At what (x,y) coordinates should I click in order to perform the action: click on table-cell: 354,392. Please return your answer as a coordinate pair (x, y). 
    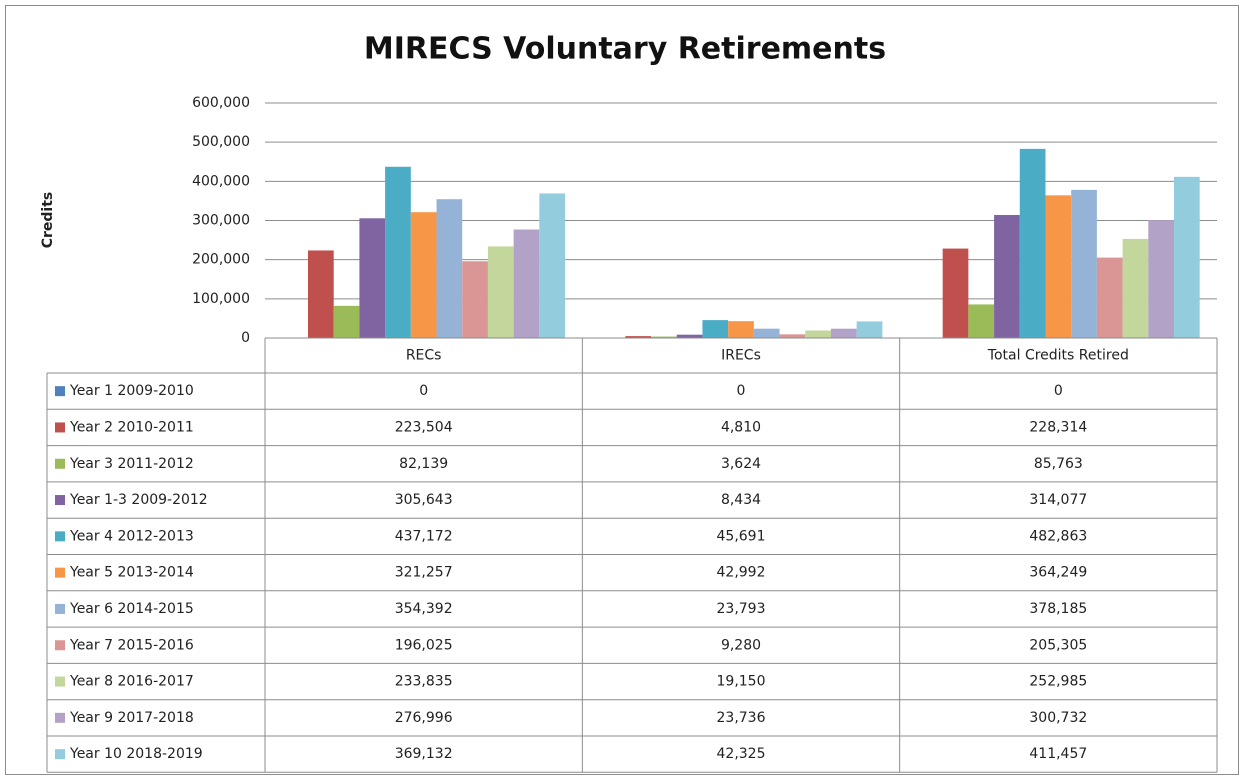
    Looking at the image, I should click on (424, 609).